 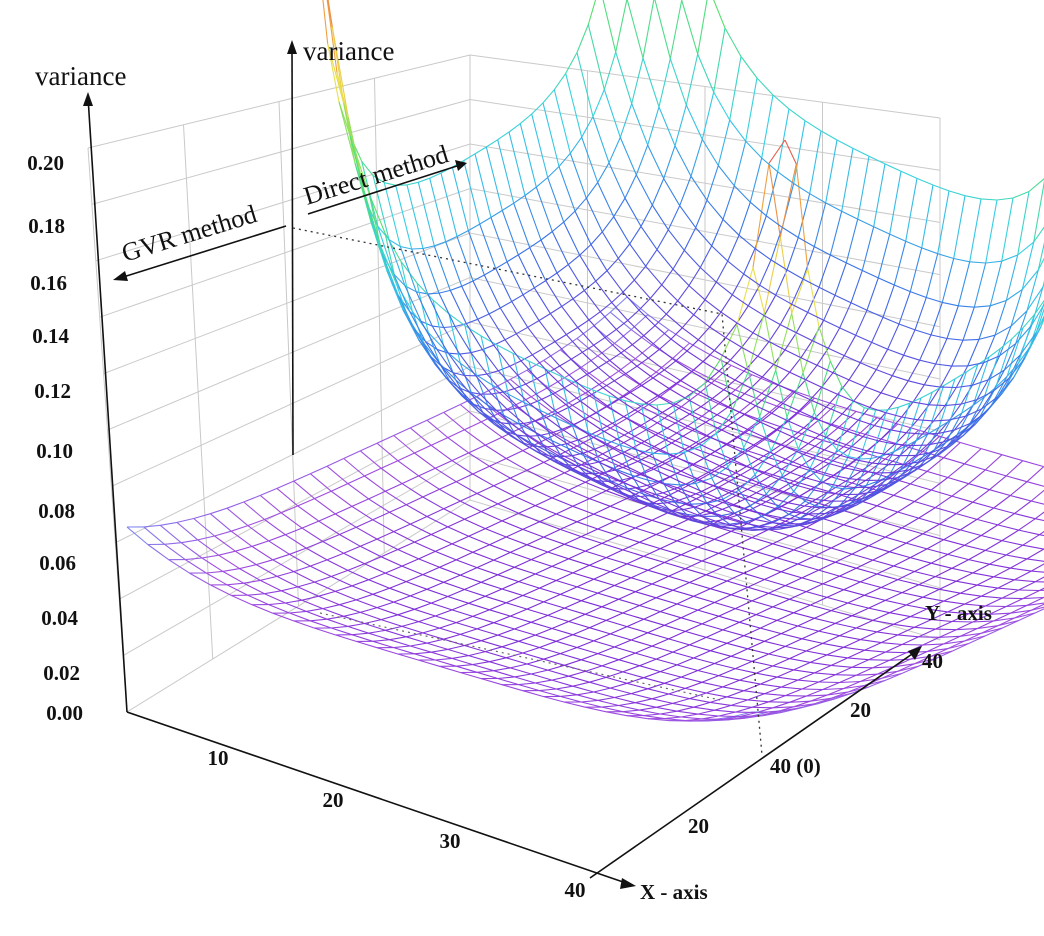 I want to click on z-tick-label: 0.20, so click(x=45, y=163).